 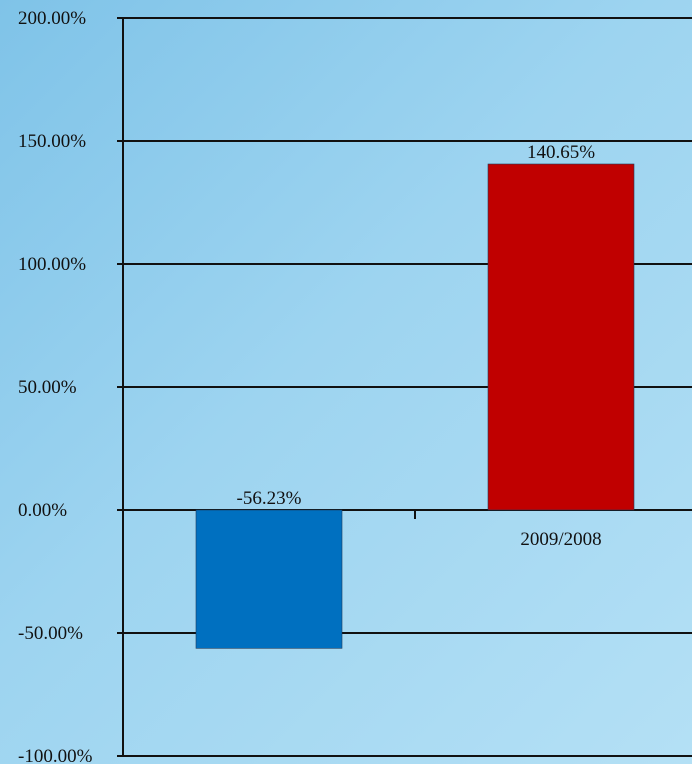 I want to click on y-tick-label: 100.00%, so click(x=52, y=264).